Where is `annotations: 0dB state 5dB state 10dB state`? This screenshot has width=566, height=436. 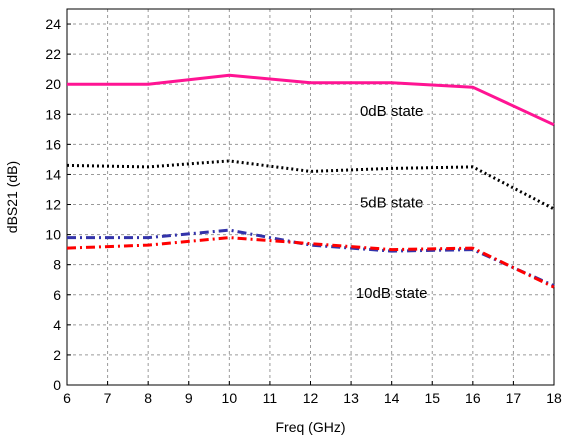
annotations: 0dB state 5dB state 10dB state is located at coordinates (392, 202).